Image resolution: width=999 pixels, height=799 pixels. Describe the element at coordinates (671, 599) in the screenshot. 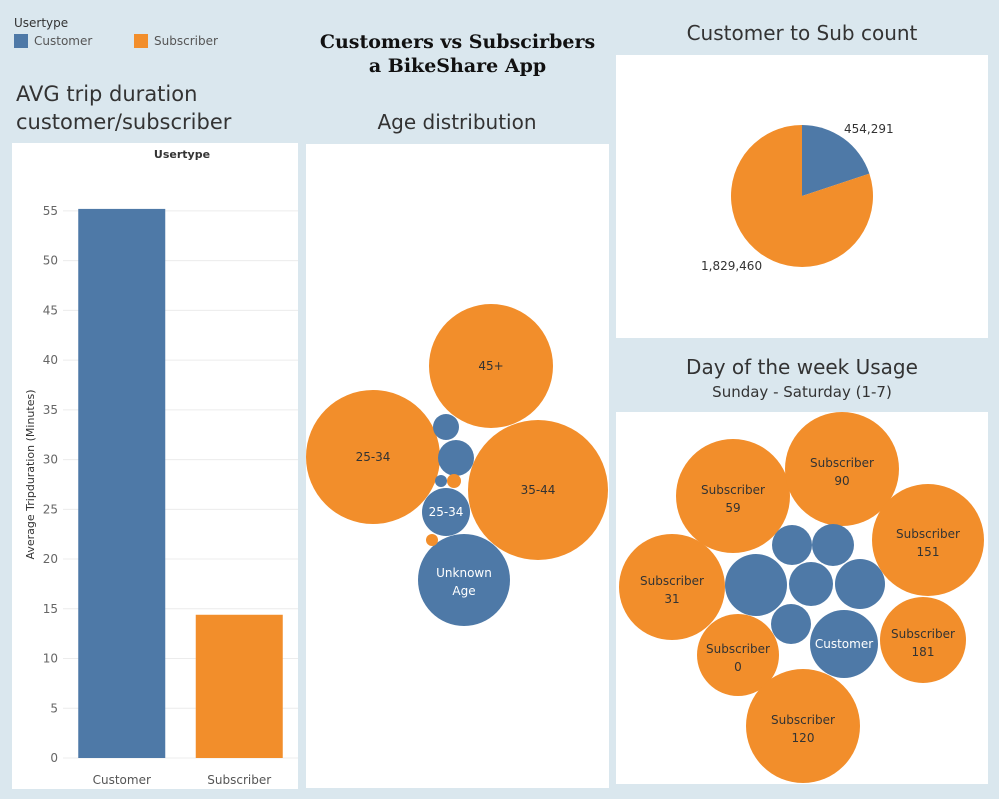

I see `week-bubble-value: 31` at that location.